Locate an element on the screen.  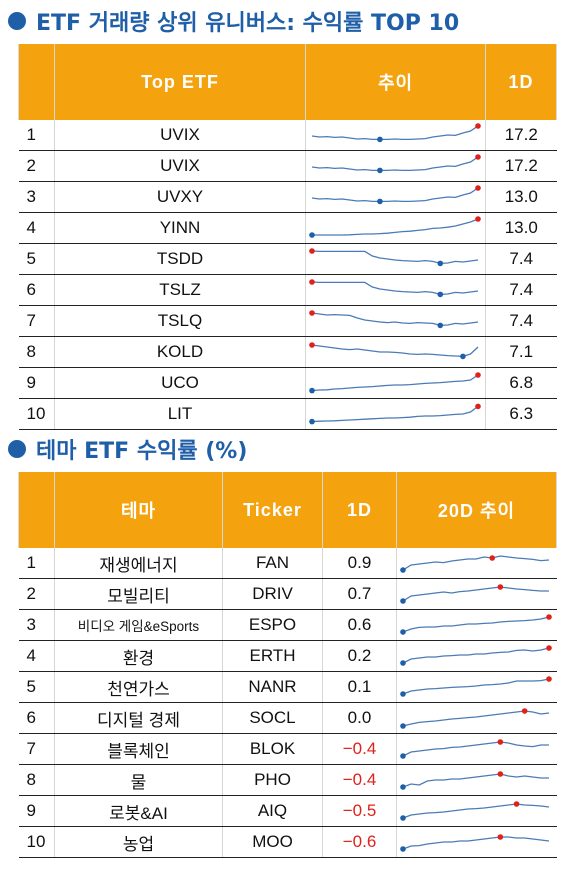
rank-cell: 6 is located at coordinates (36, 718).